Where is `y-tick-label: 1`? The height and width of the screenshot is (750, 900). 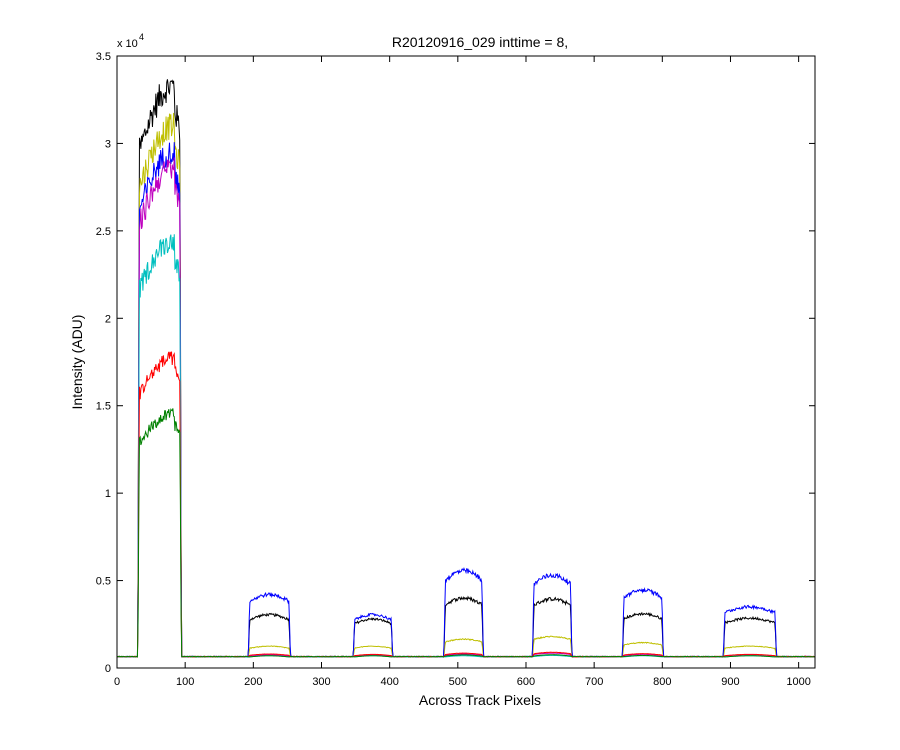
y-tick-label: 1 is located at coordinates (108, 494).